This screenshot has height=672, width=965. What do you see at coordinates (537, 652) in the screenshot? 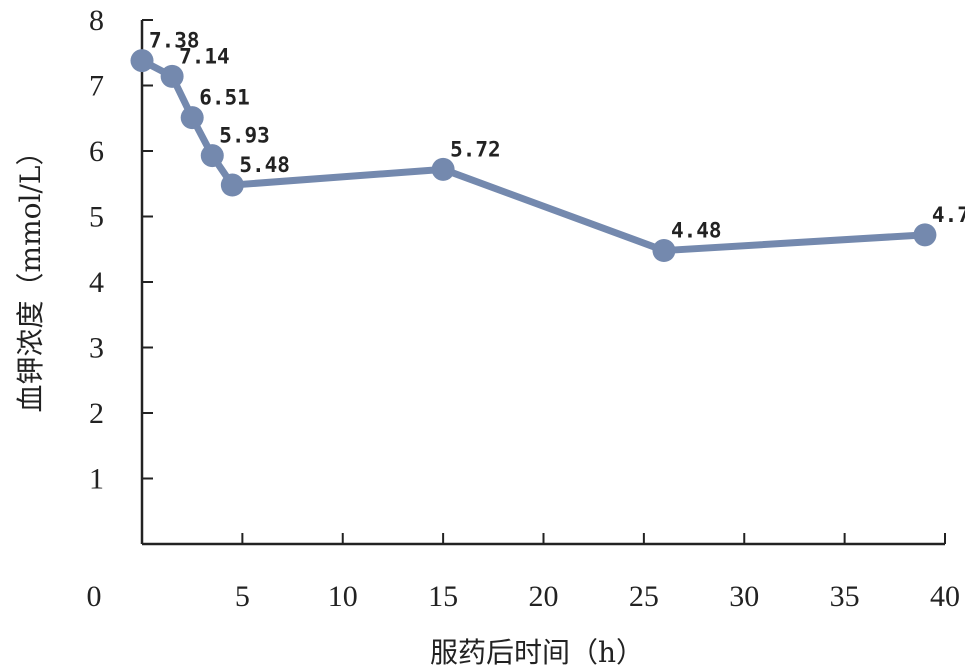
I see `x-axis-title: 服药后时间（h）` at bounding box center [537, 652].